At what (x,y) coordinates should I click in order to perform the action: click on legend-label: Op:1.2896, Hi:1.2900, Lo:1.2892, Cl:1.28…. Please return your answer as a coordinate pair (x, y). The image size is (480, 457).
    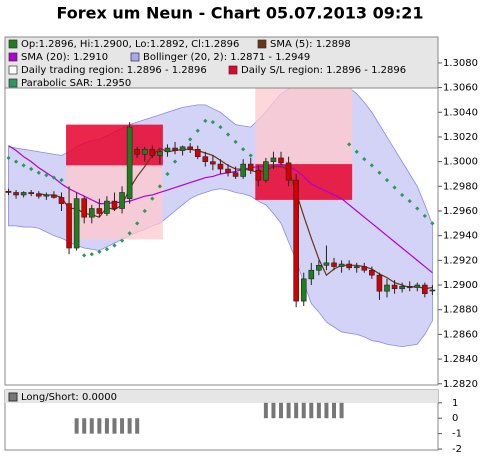
    Looking at the image, I should click on (130, 44).